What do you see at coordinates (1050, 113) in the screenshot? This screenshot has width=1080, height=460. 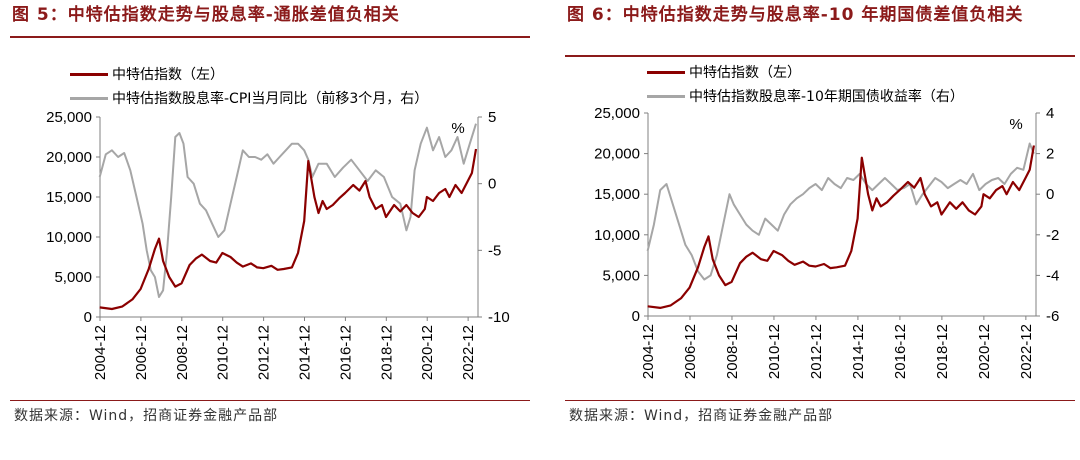 I see `y-right-tick-label: 4` at bounding box center [1050, 113].